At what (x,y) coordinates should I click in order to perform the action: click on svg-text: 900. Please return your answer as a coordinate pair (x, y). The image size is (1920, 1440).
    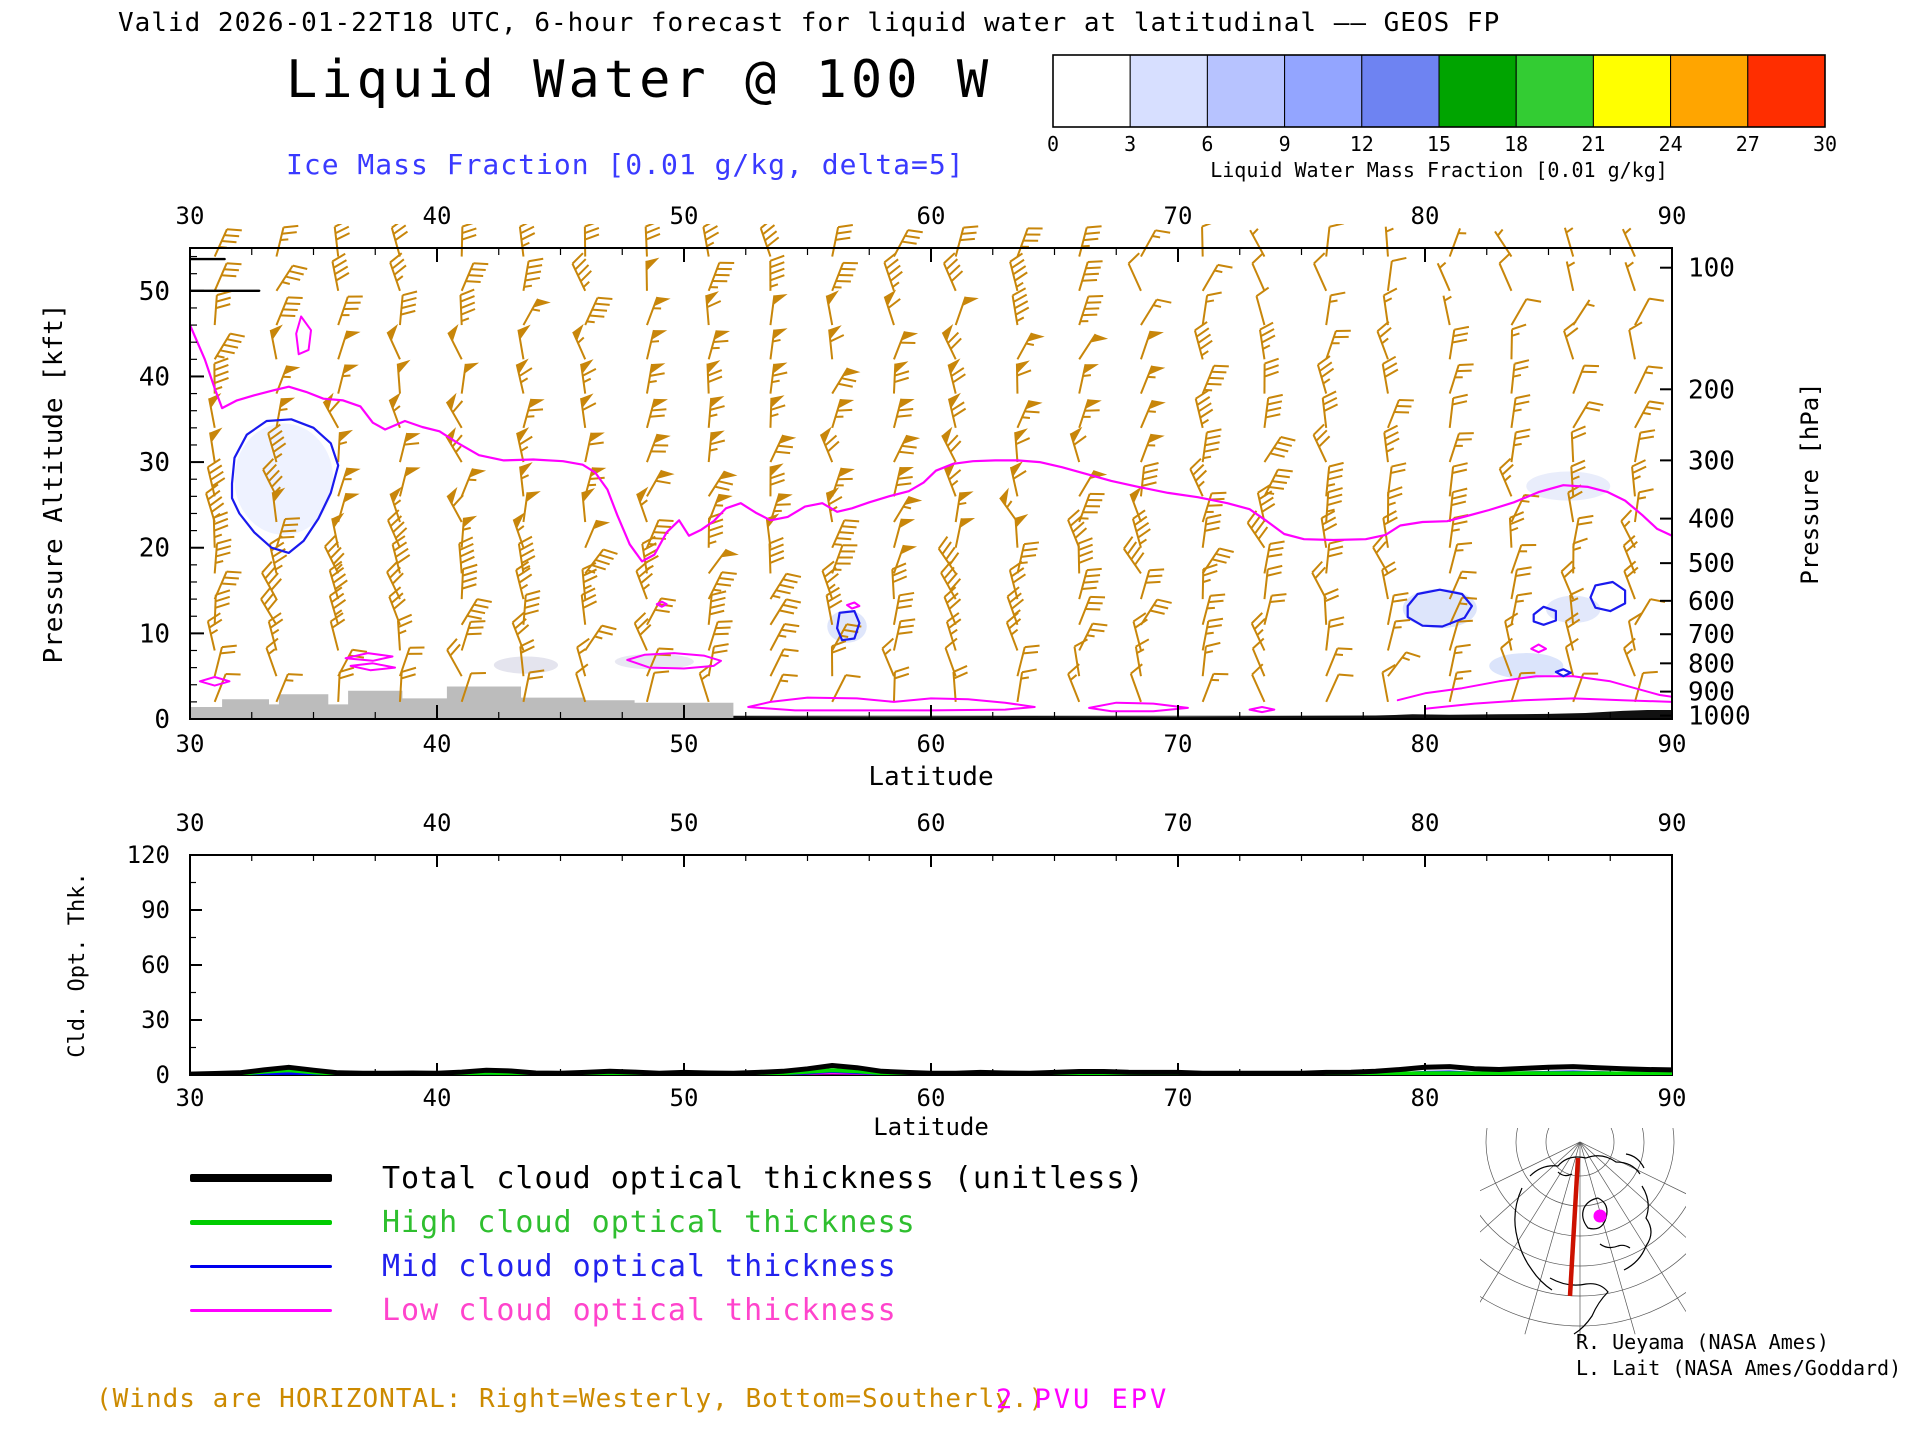
    Looking at the image, I should click on (1711, 693).